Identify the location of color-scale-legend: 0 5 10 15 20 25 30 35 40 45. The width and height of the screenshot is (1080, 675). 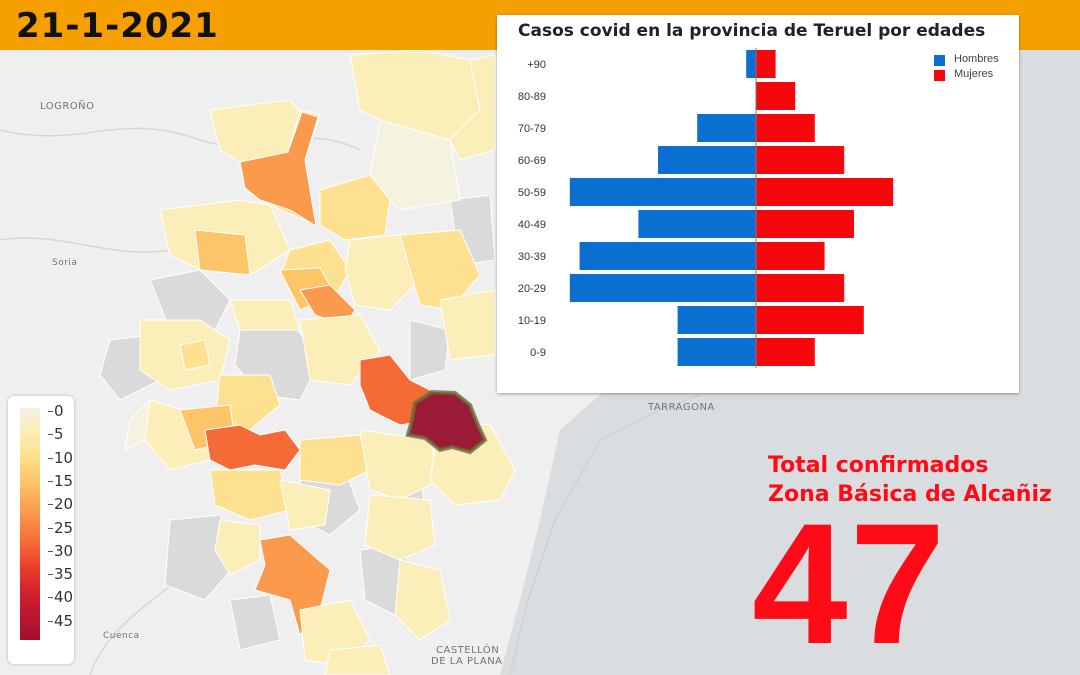
(41, 530).